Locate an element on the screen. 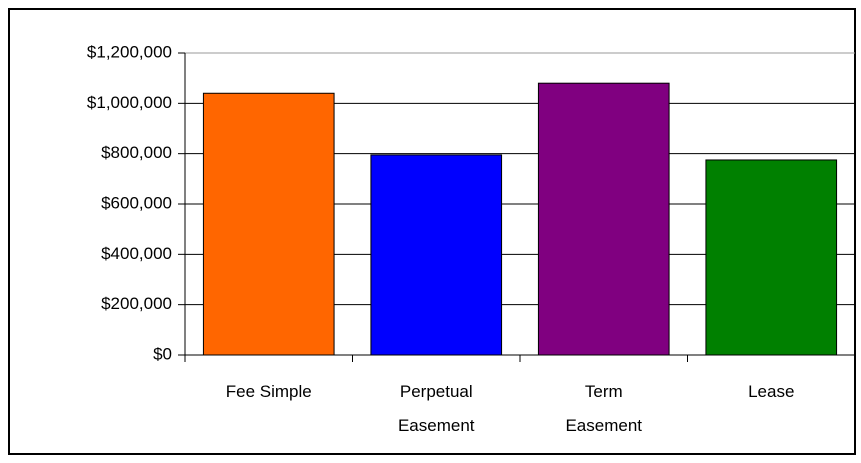 The width and height of the screenshot is (861, 463). y-tick-label: $1,200,000 is located at coordinates (129, 51).